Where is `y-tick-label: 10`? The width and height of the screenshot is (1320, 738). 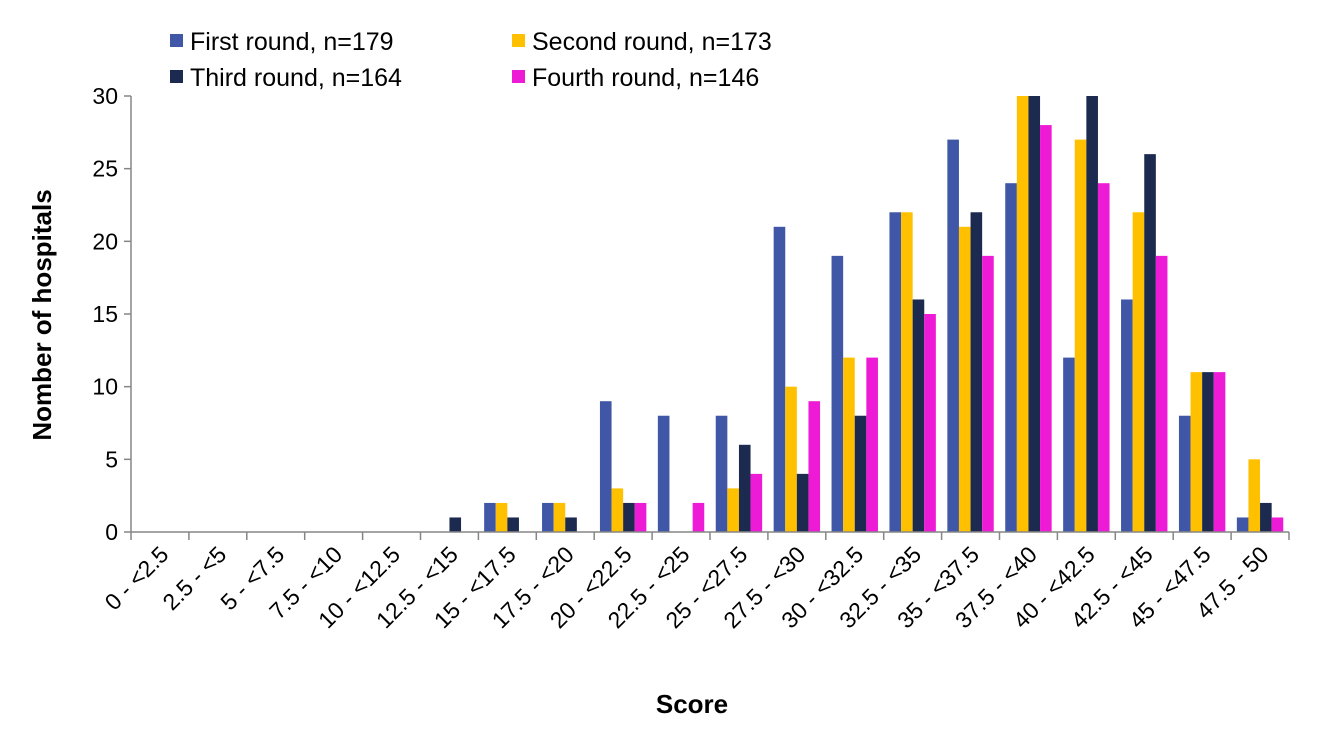
y-tick-label: 10 is located at coordinates (105, 387).